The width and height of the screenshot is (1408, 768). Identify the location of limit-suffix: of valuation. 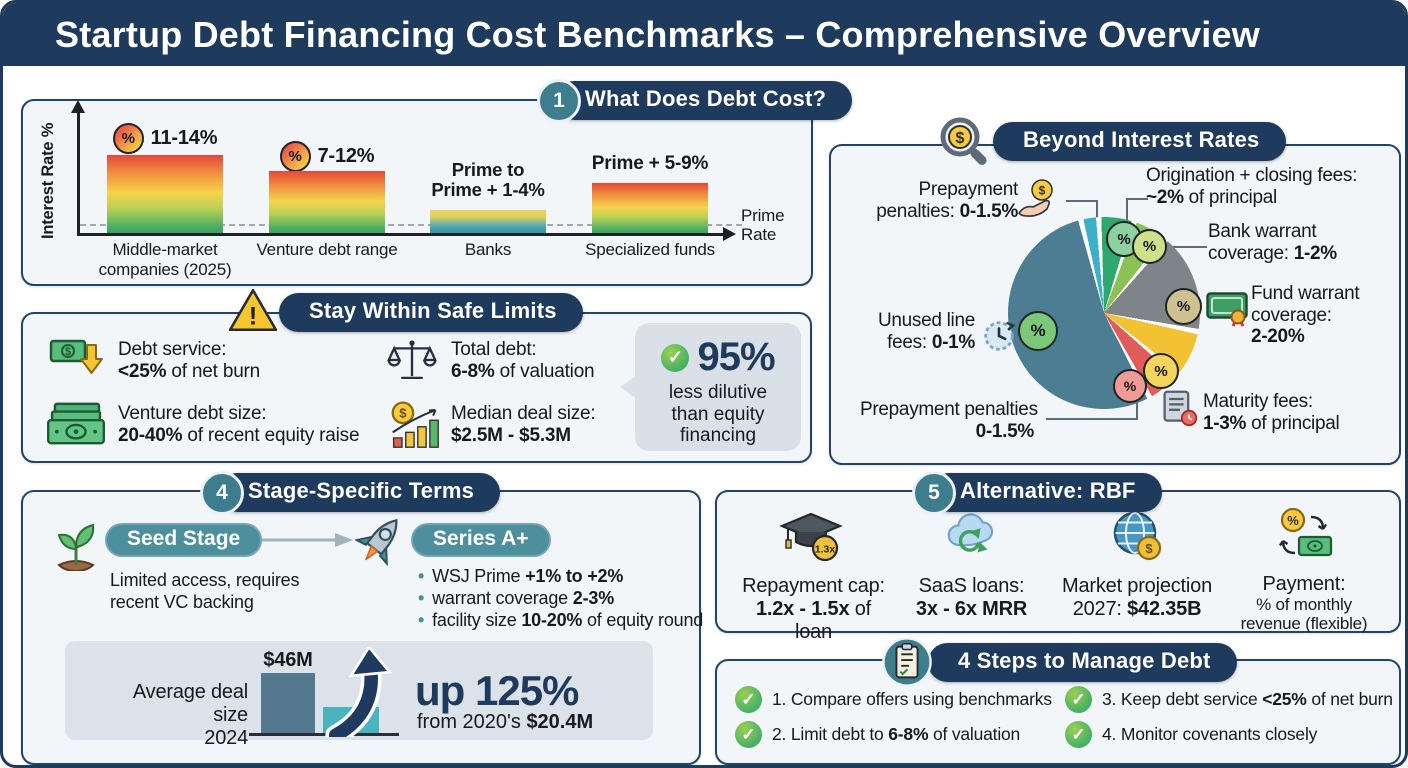
(544, 371).